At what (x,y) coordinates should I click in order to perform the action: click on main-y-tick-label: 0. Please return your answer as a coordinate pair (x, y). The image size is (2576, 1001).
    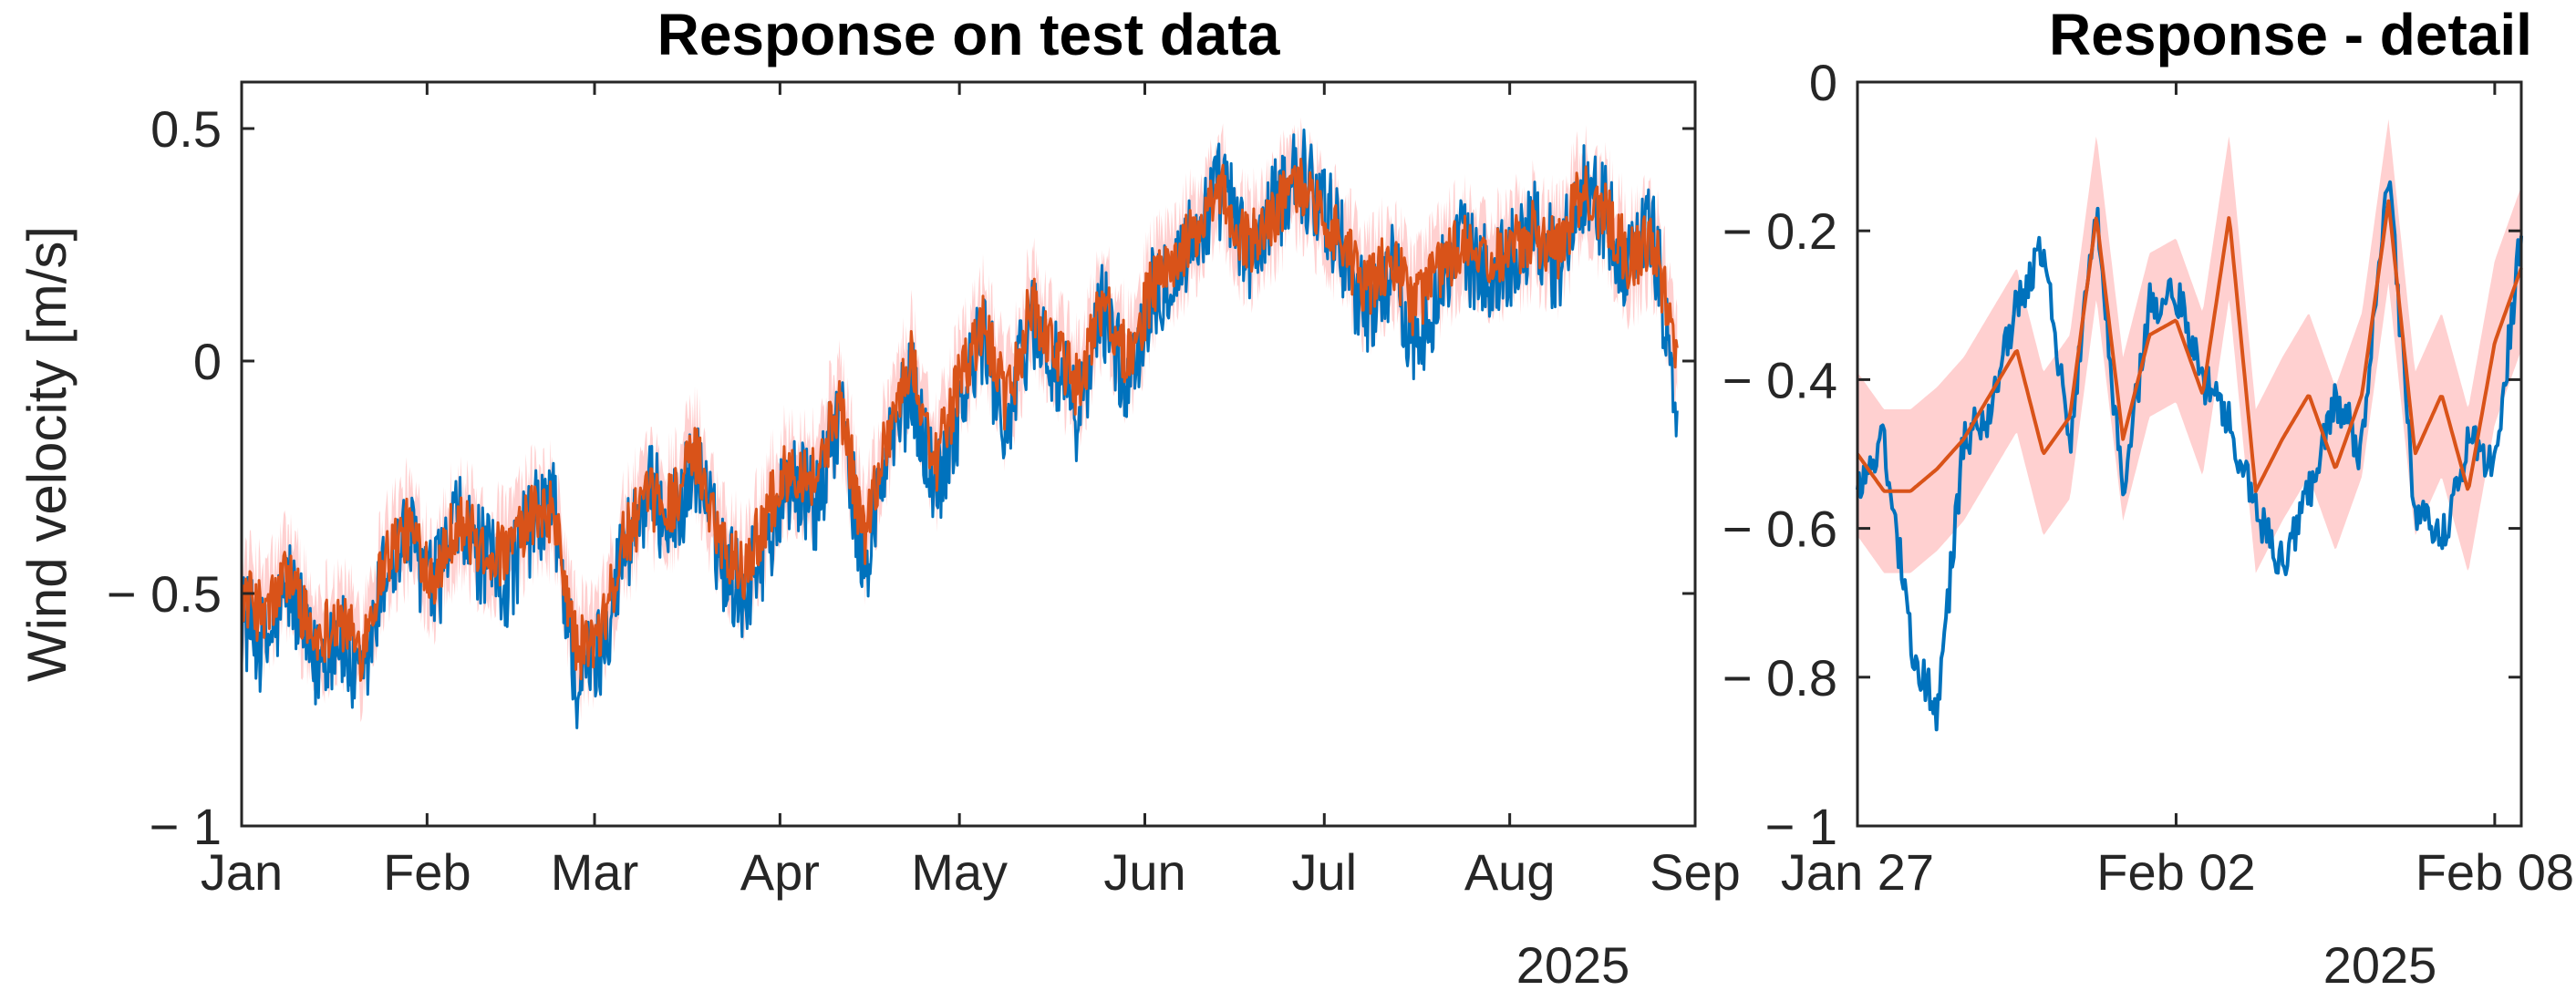
    Looking at the image, I should click on (207, 361).